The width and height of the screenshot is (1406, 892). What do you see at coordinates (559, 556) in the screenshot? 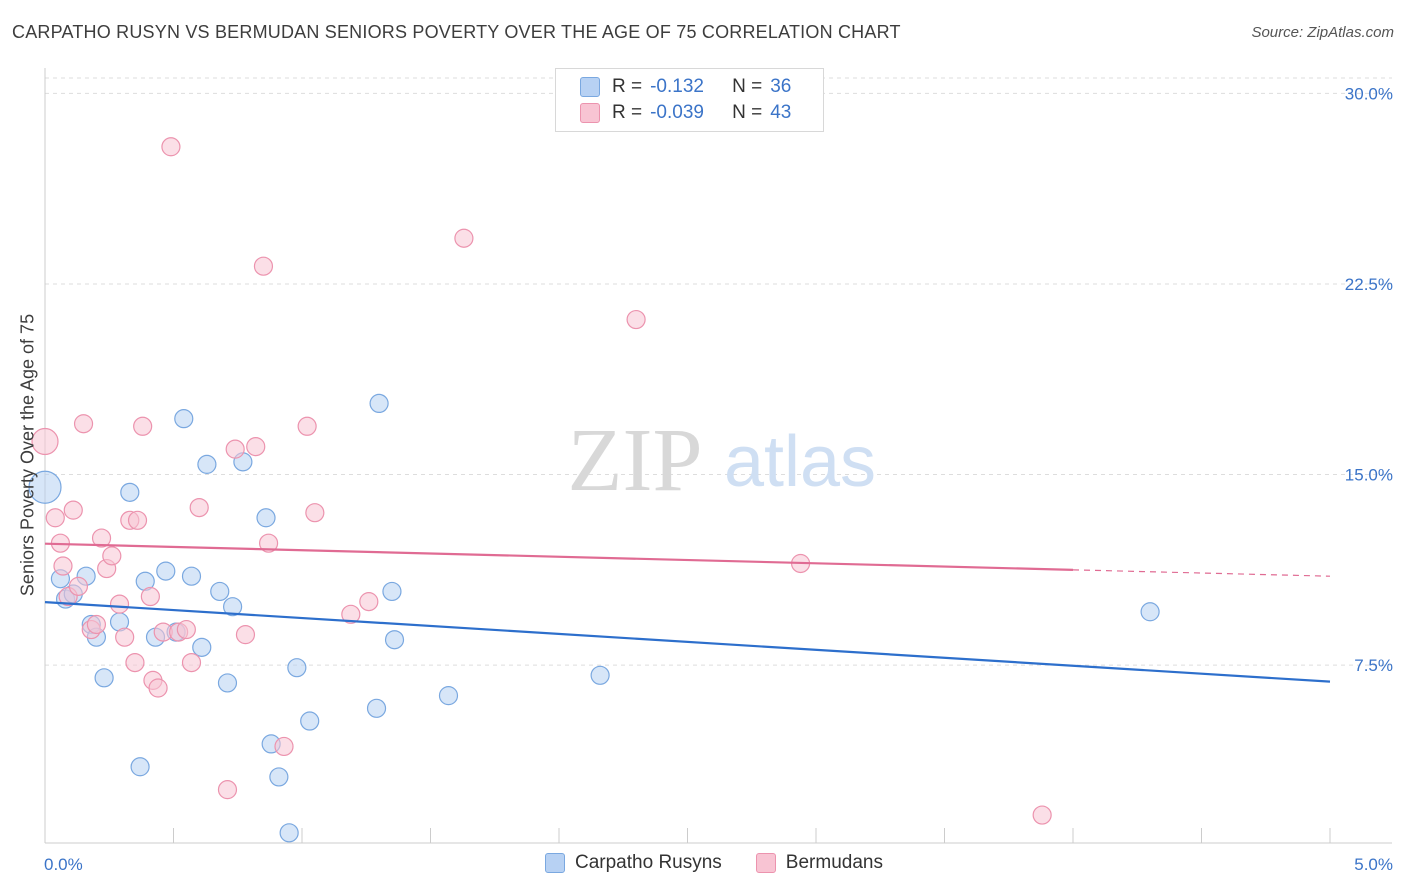
I see `bermudans-trendline` at bounding box center [559, 556].